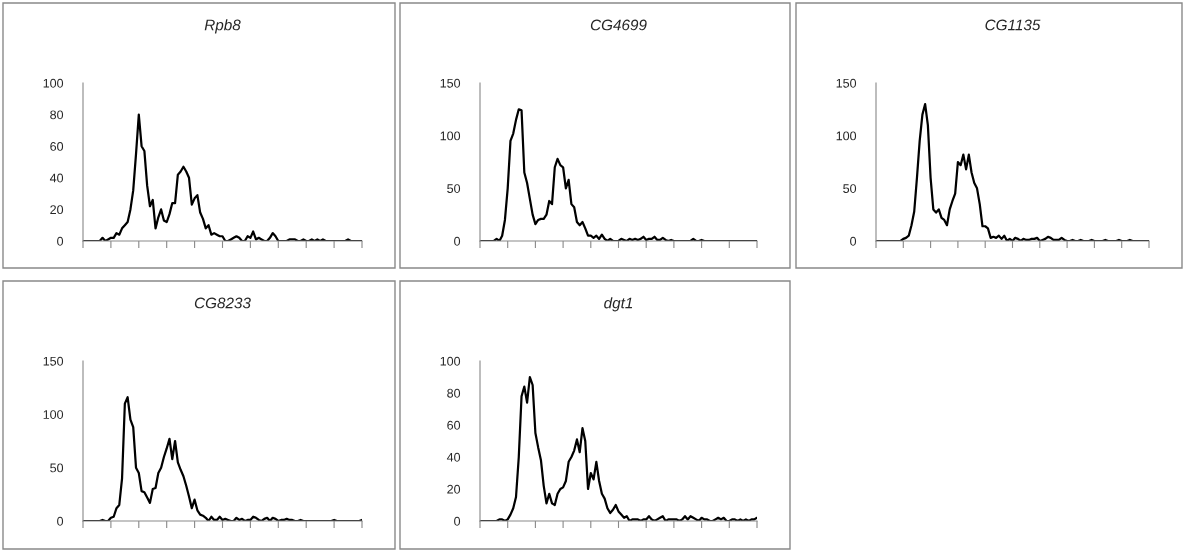 The height and width of the screenshot is (551, 1184). What do you see at coordinates (1013, 25) in the screenshot?
I see `chart-title: CG1135` at bounding box center [1013, 25].